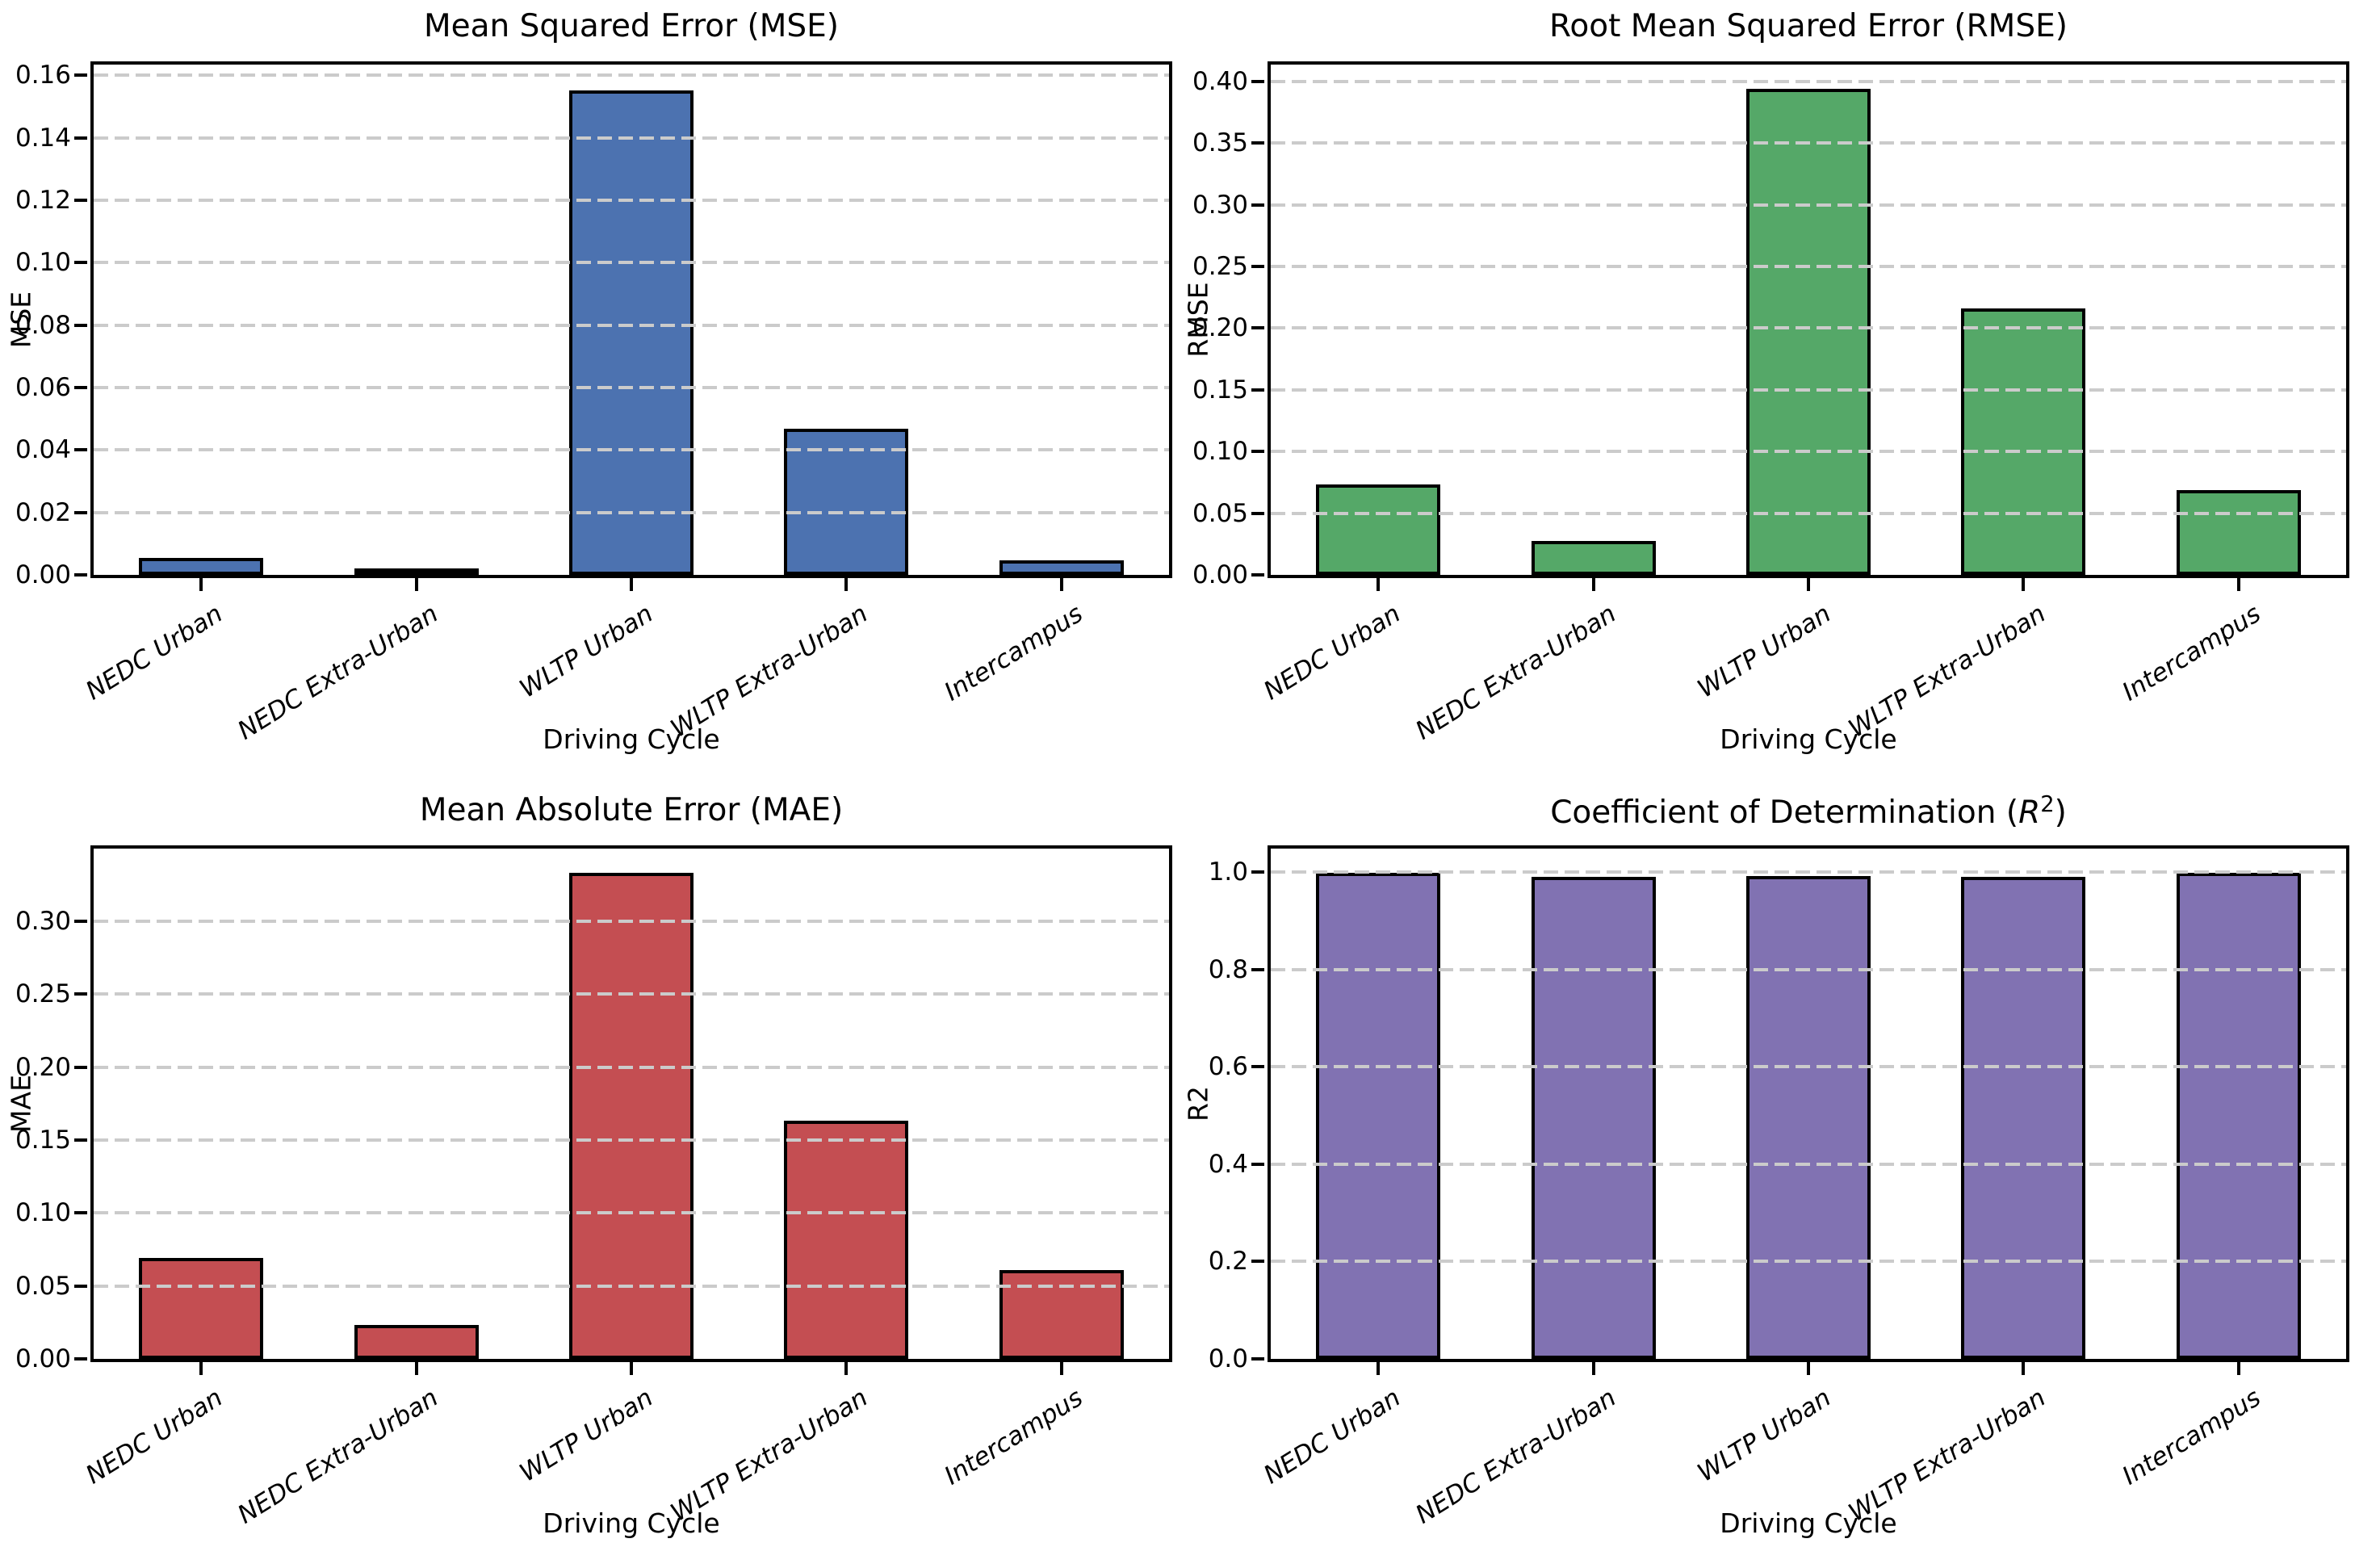  Describe the element at coordinates (1228, 1262) in the screenshot. I see `y-tick-label: 0.2` at that location.